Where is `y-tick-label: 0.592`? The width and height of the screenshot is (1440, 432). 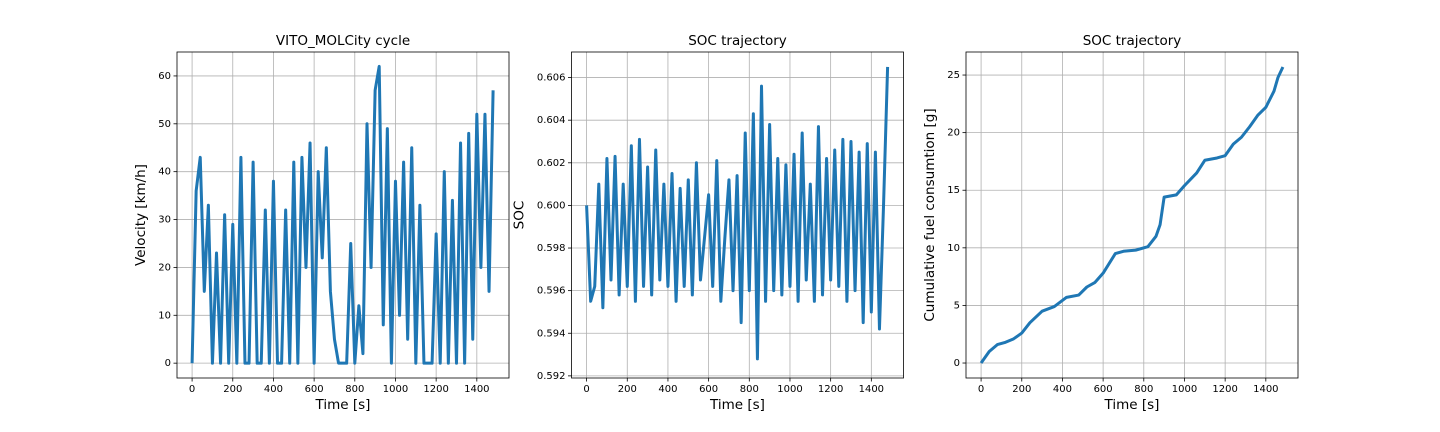 y-tick-label: 0.592 is located at coordinates (551, 376).